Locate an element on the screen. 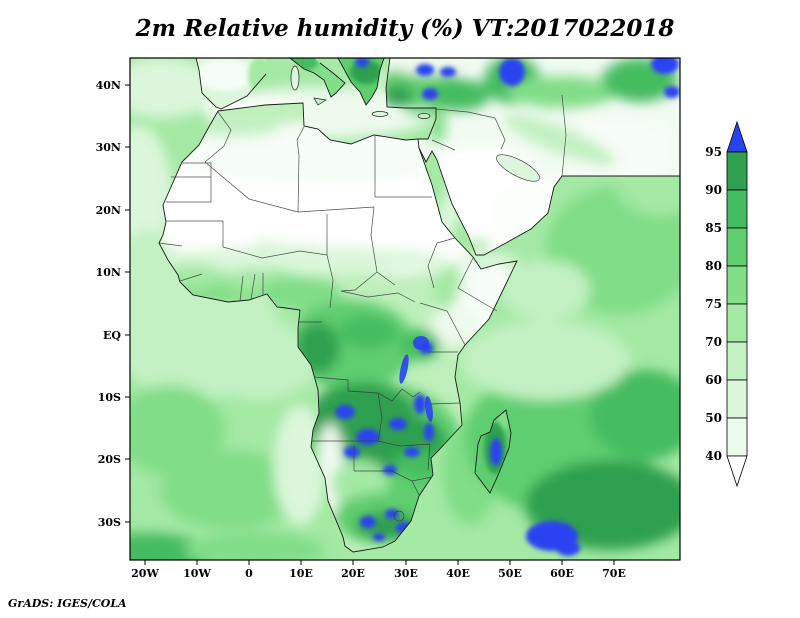 The height and width of the screenshot is (618, 800). x-tick-marks is located at coordinates (379, 562).